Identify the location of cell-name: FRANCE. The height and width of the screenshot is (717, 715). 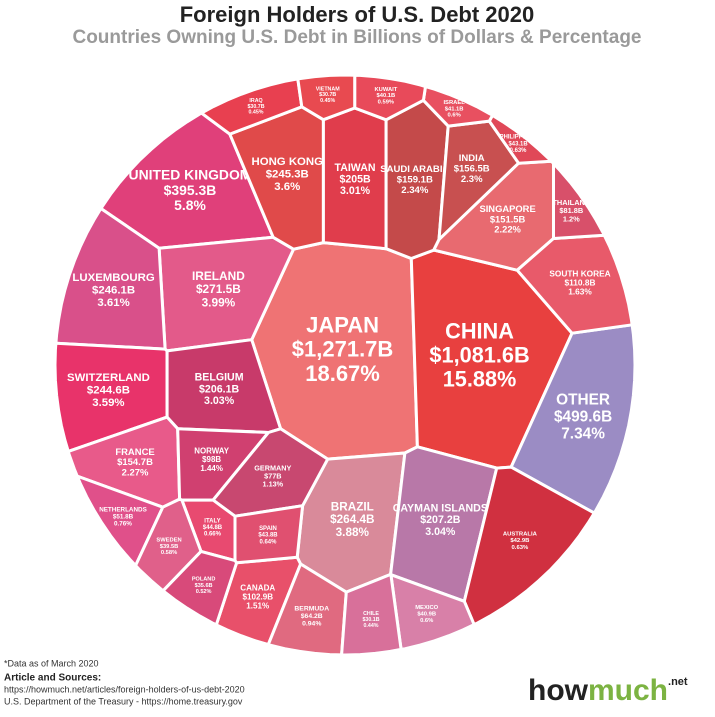
(134, 452).